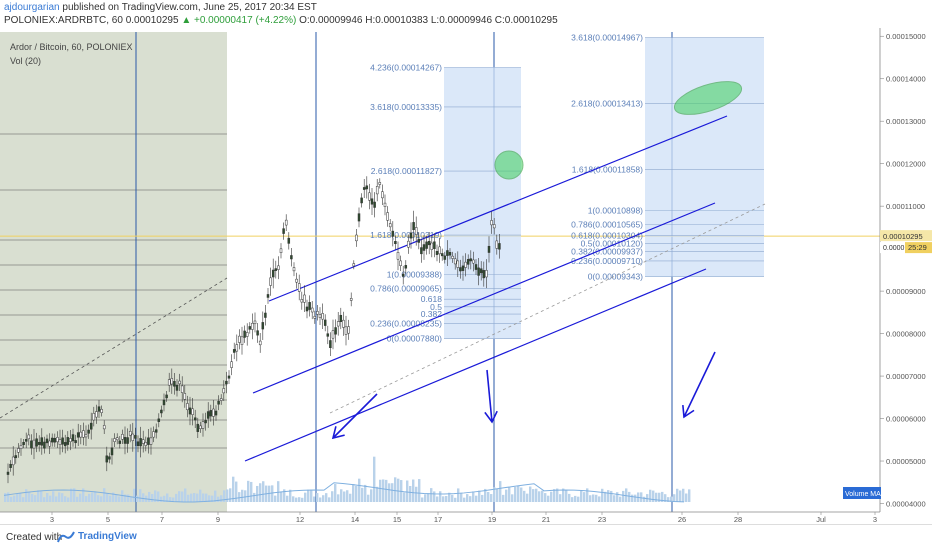 The width and height of the screenshot is (932, 551). What do you see at coordinates (414, 339) in the screenshot?
I see `fib-level-label: 0(0.00007880)` at bounding box center [414, 339].